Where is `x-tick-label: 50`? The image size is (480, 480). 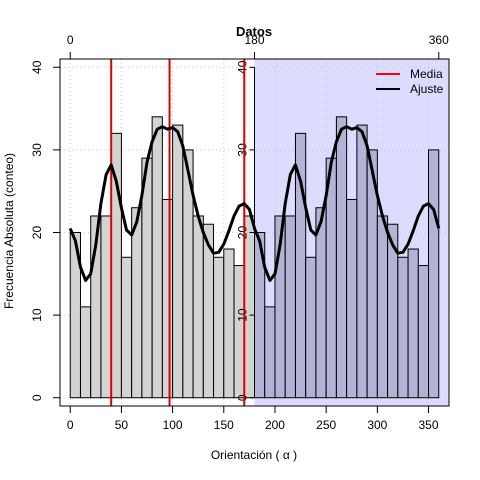 x-tick-label: 50 is located at coordinates (122, 425).